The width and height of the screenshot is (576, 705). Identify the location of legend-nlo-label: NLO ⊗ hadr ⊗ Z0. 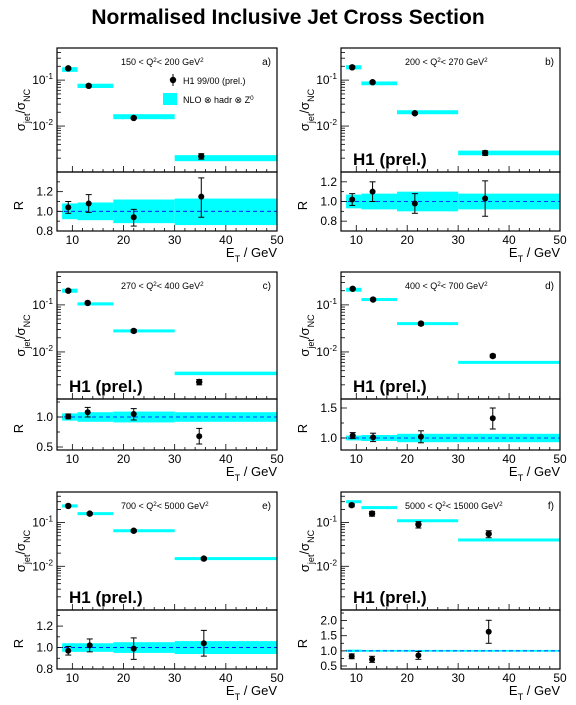
(218, 100).